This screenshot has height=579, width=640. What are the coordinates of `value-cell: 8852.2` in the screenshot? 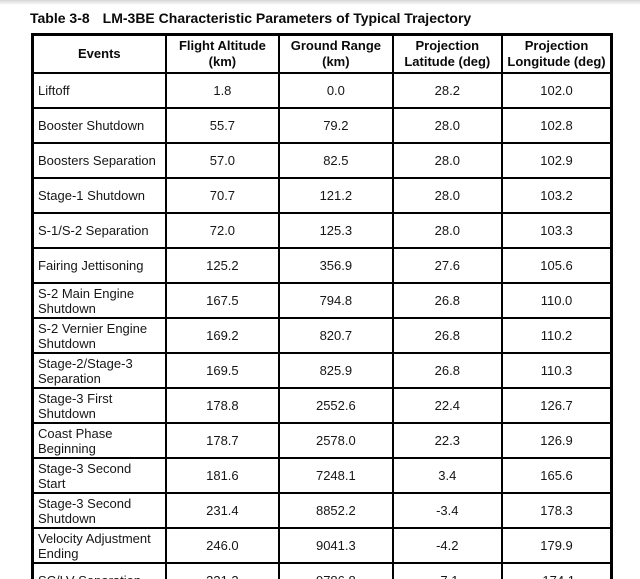 It's located at (336, 510).